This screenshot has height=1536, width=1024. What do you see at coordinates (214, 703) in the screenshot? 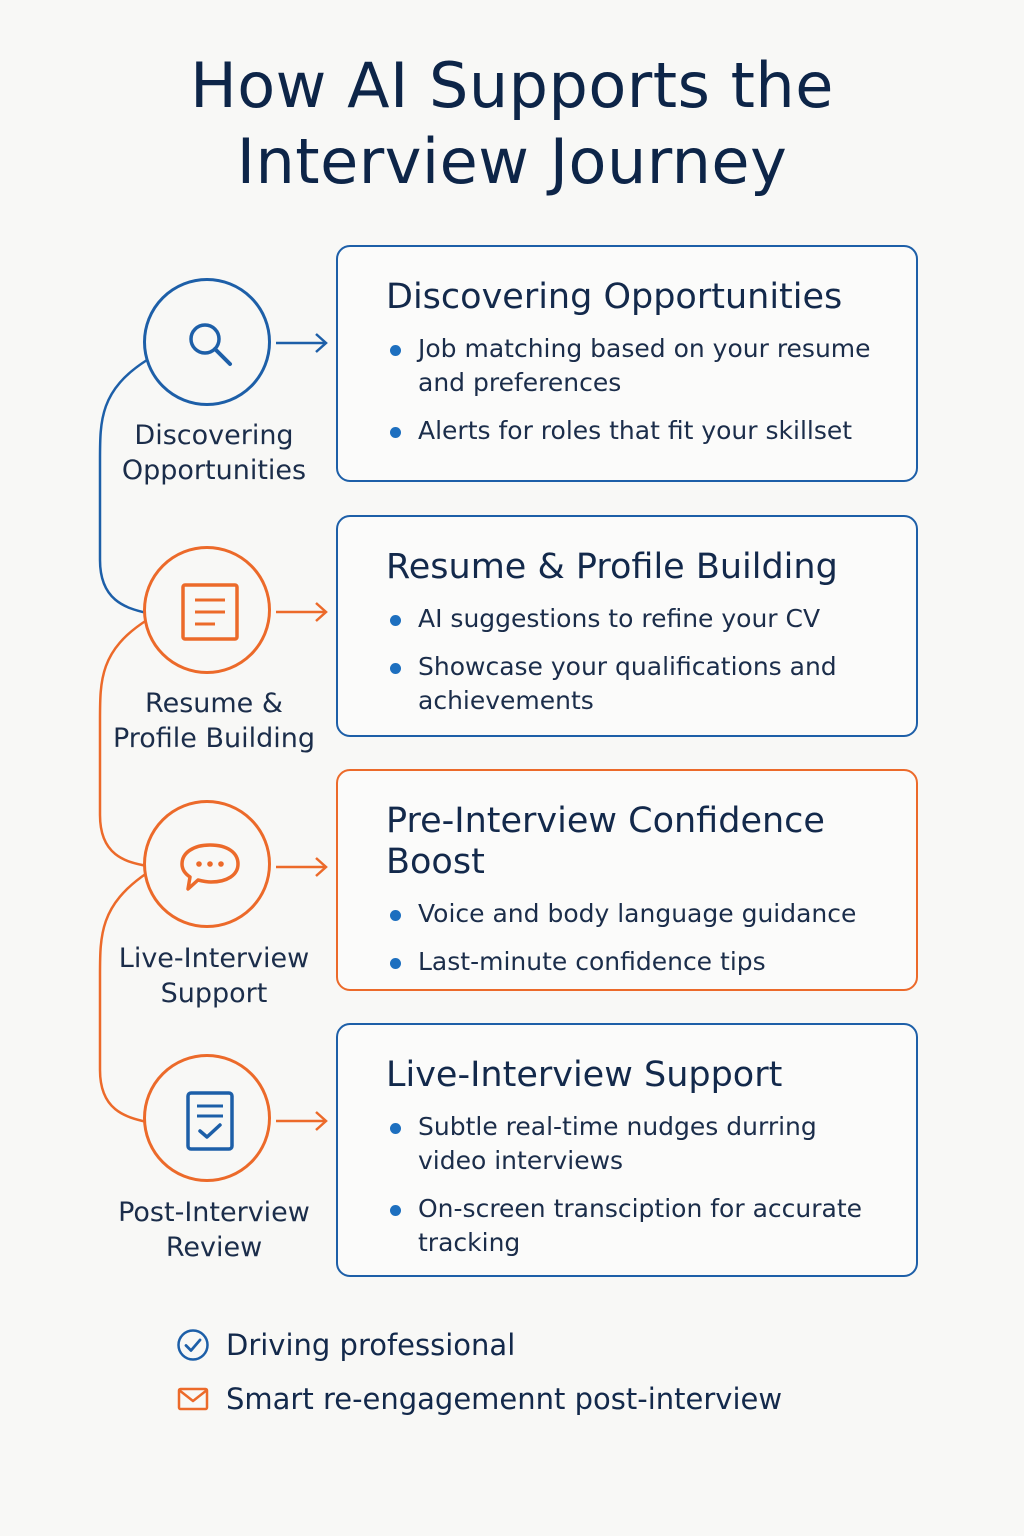
I see `step-2-label-line-1: Resume &` at bounding box center [214, 703].